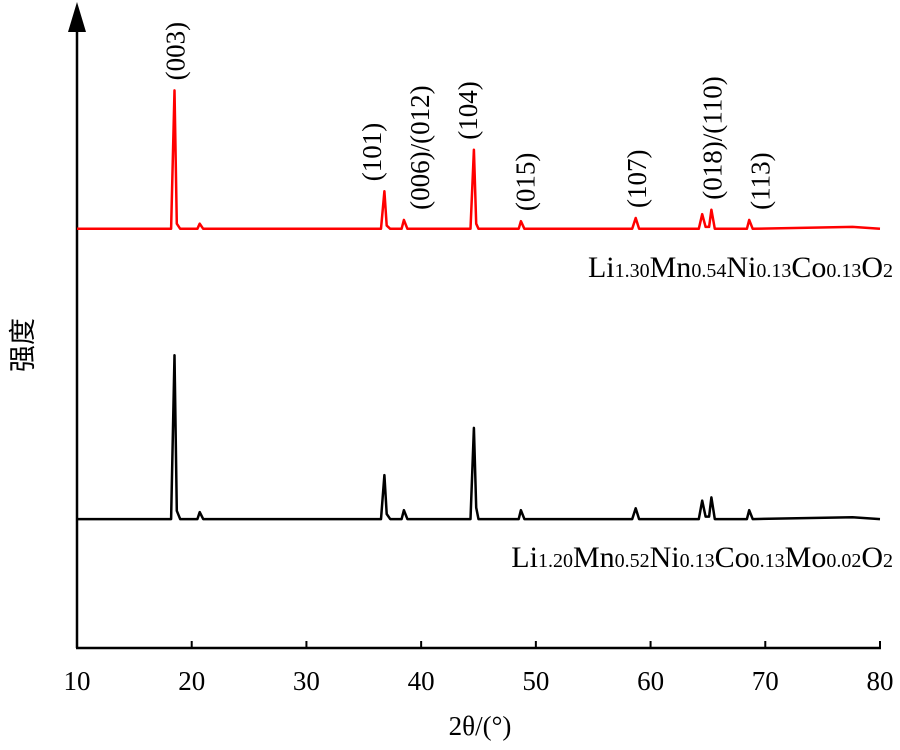 This screenshot has height=750, width=900. What do you see at coordinates (468, 110) in the screenshot?
I see `peak-label: (104)` at bounding box center [468, 110].